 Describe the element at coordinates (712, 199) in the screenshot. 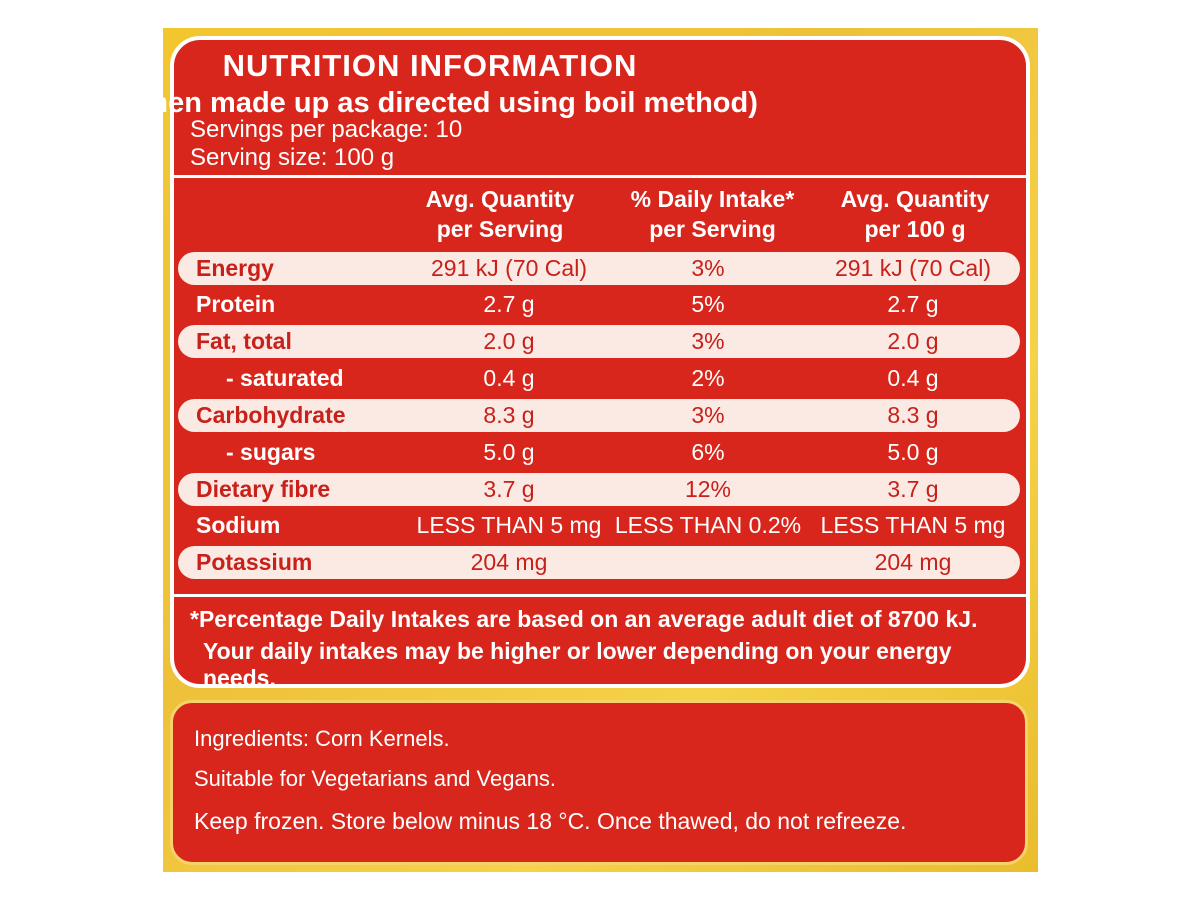

I see `column-header-line: % Daily Intake*` at that location.